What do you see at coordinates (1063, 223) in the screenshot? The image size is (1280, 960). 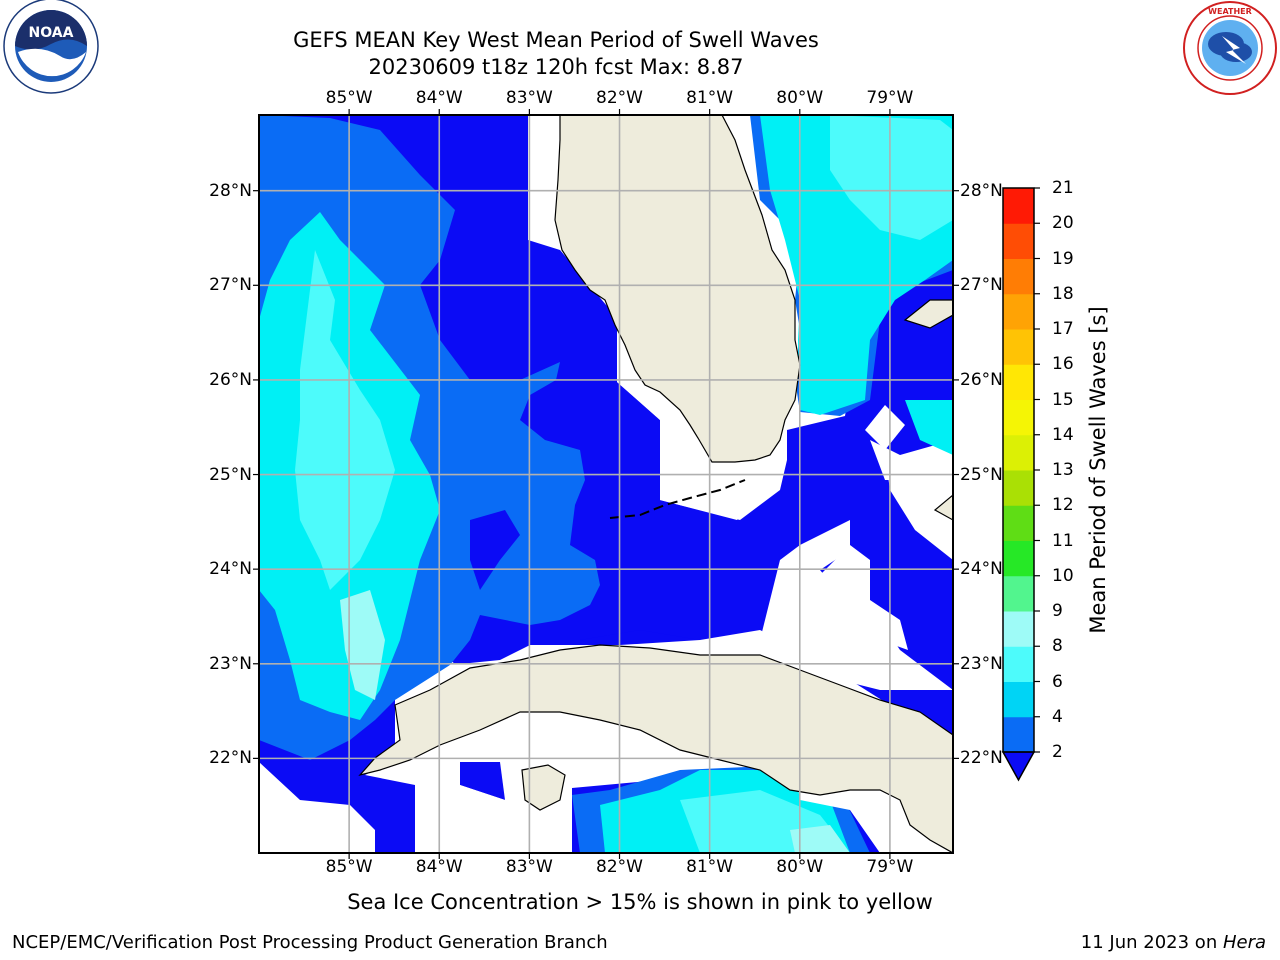 I see `colorbar-tick-label: 20` at bounding box center [1063, 223].